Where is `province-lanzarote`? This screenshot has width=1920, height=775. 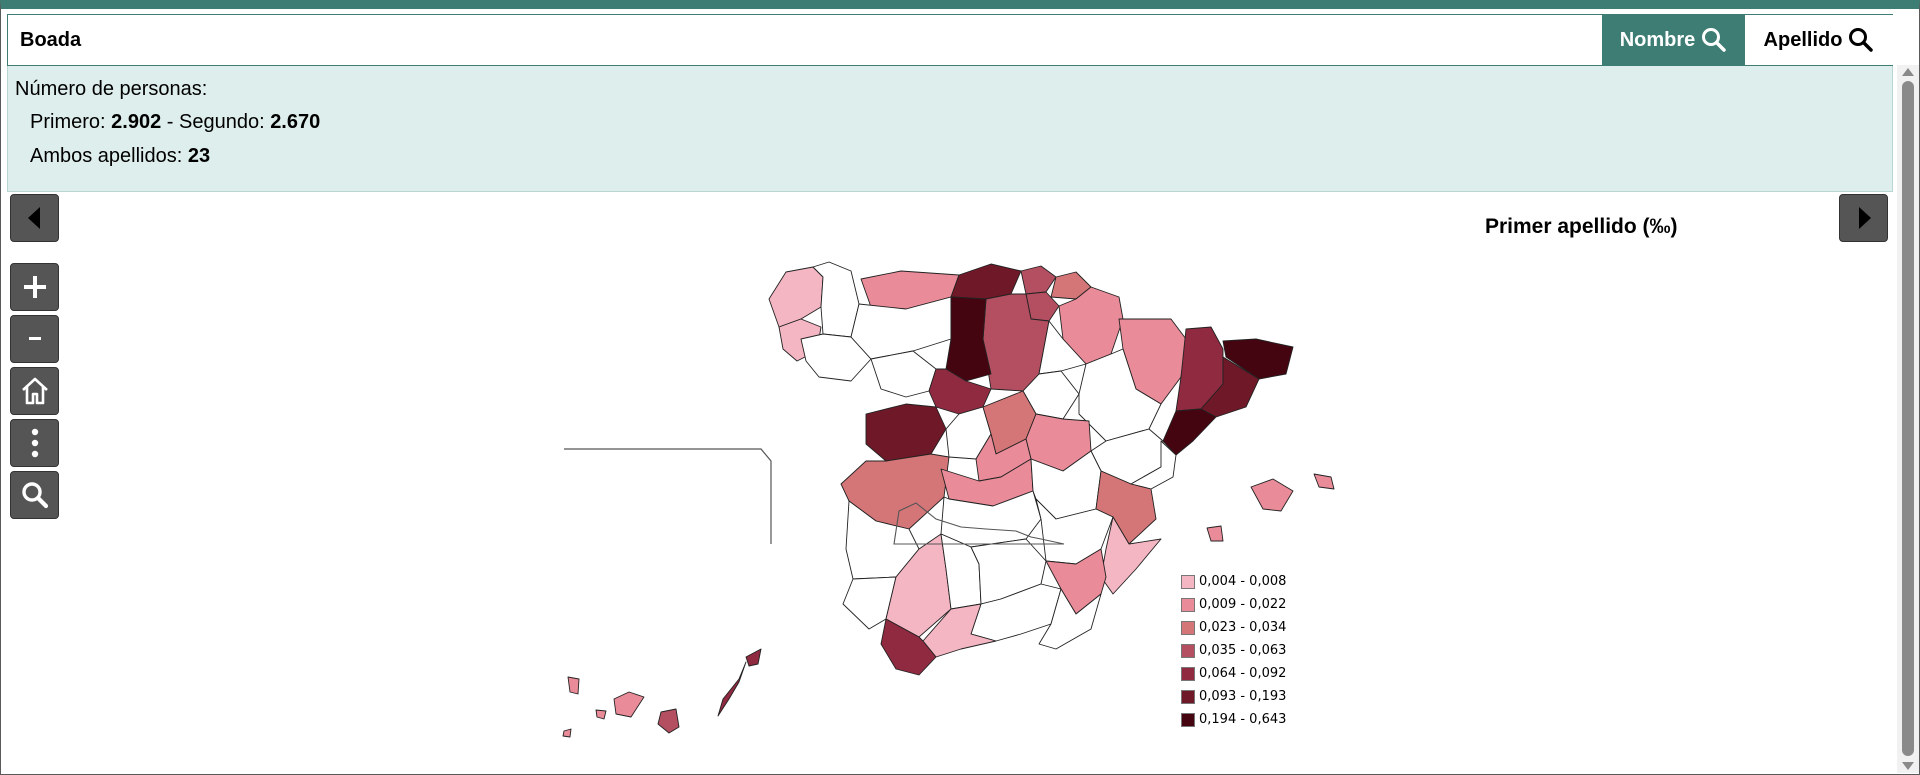 province-lanzarote is located at coordinates (753, 657).